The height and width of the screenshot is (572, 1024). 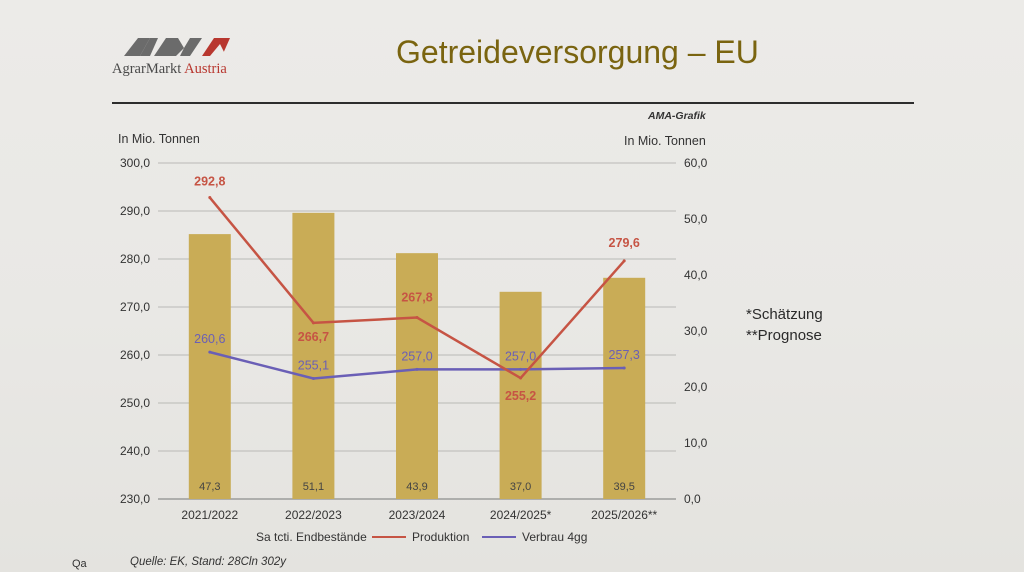 What do you see at coordinates (513, 103) in the screenshot?
I see `title-divider` at bounding box center [513, 103].